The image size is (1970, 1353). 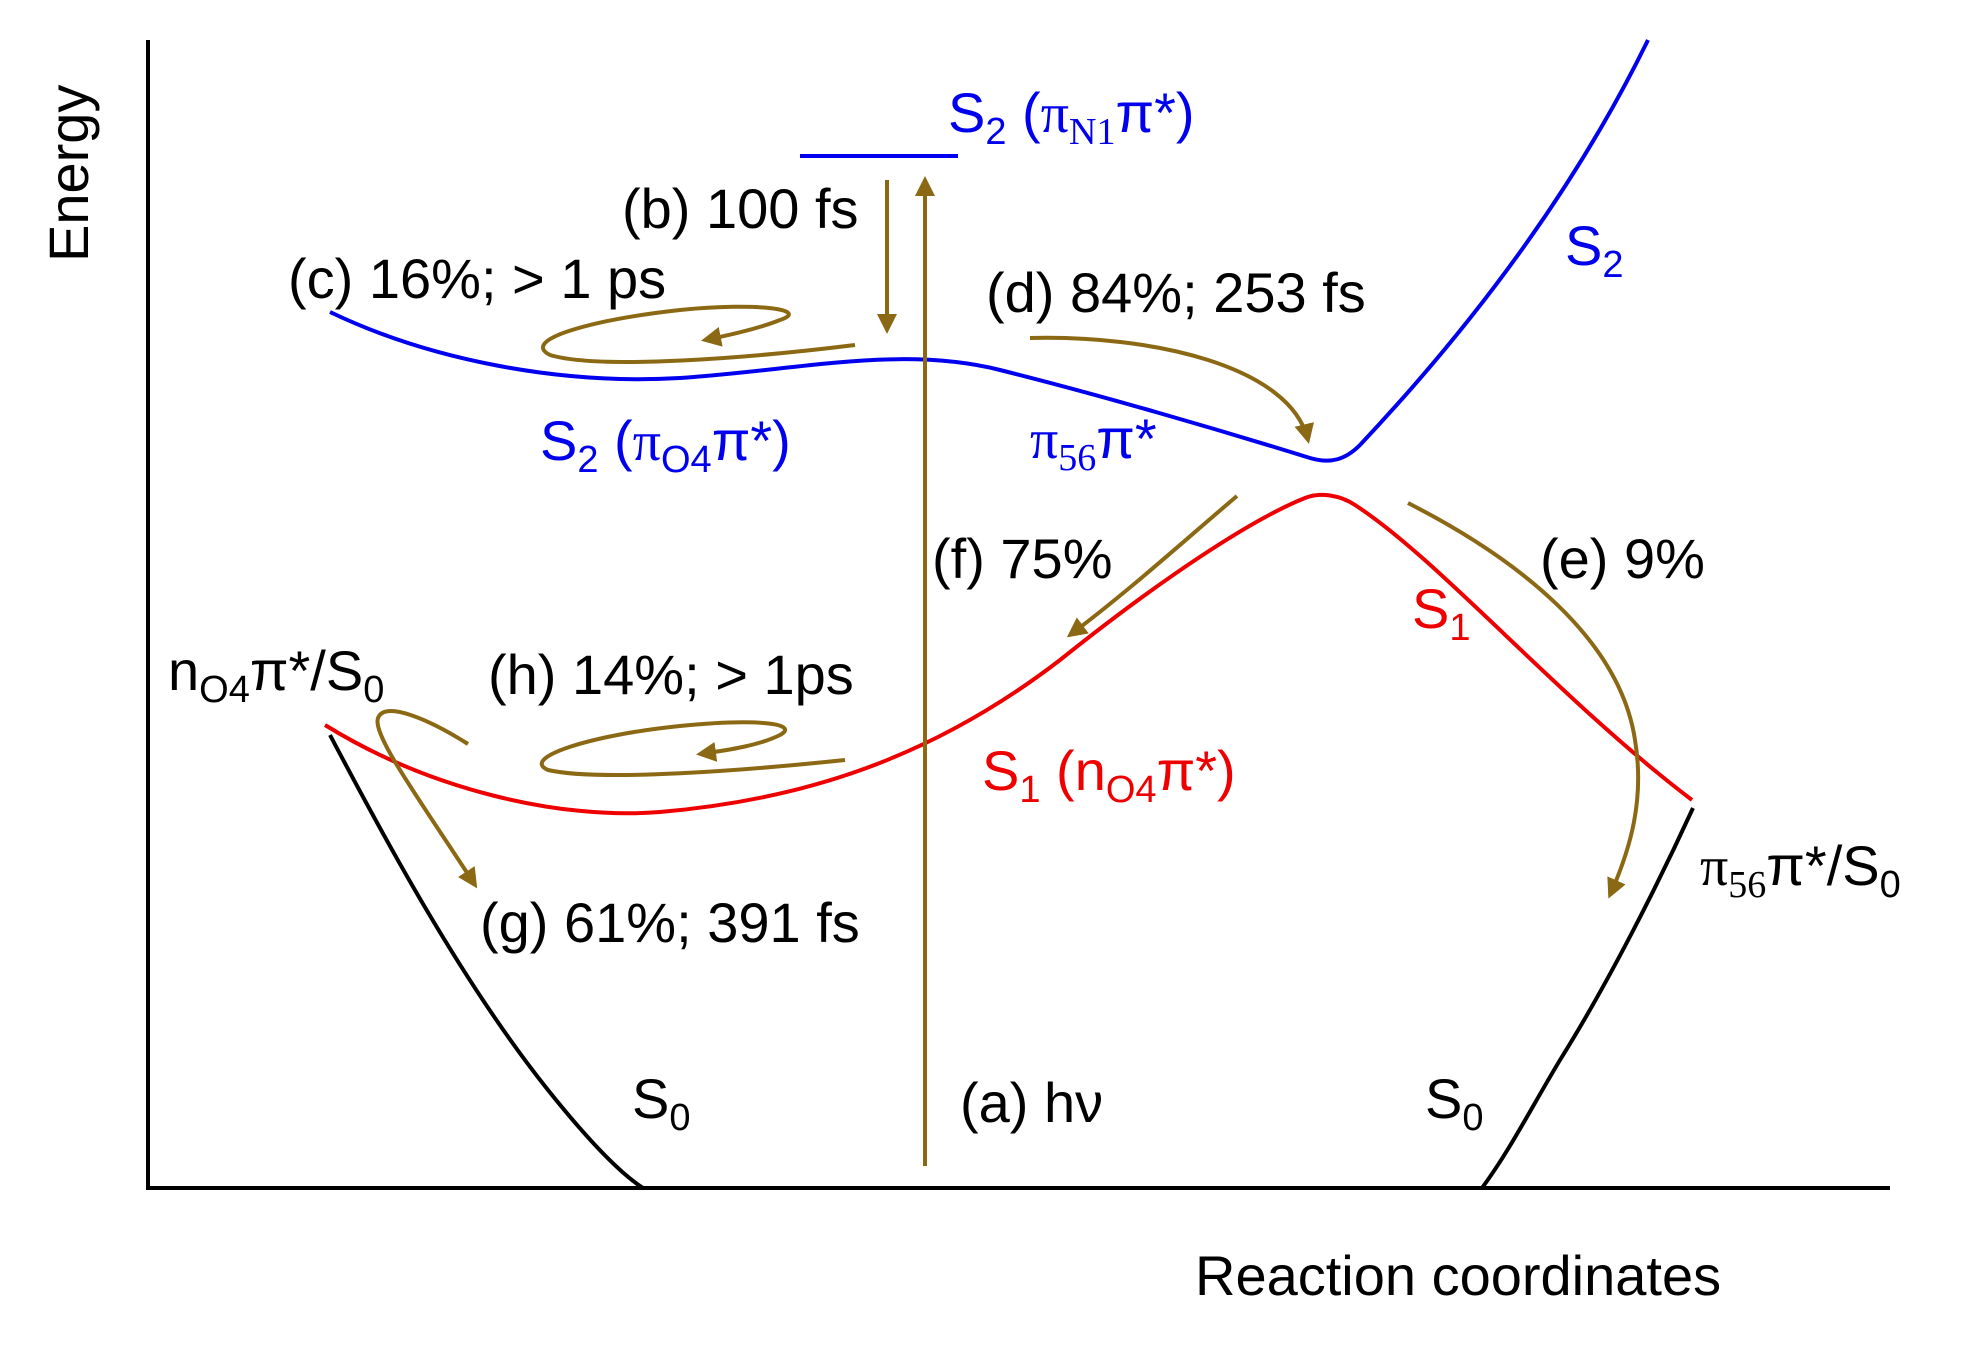 What do you see at coordinates (1071, 117) in the screenshot?
I see `label-s2-pi-n1: S2 (πN1π*)` at bounding box center [1071, 117].